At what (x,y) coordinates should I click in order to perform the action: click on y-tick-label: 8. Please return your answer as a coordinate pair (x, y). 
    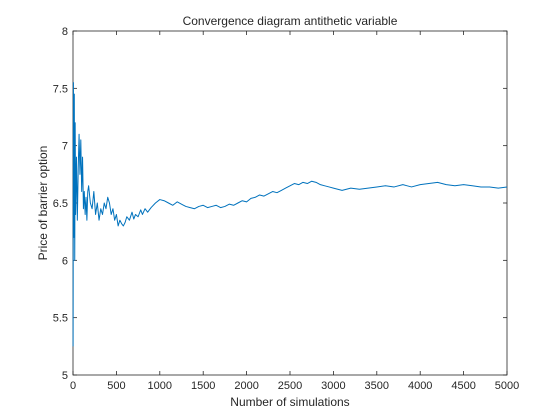
    Looking at the image, I should click on (65, 32).